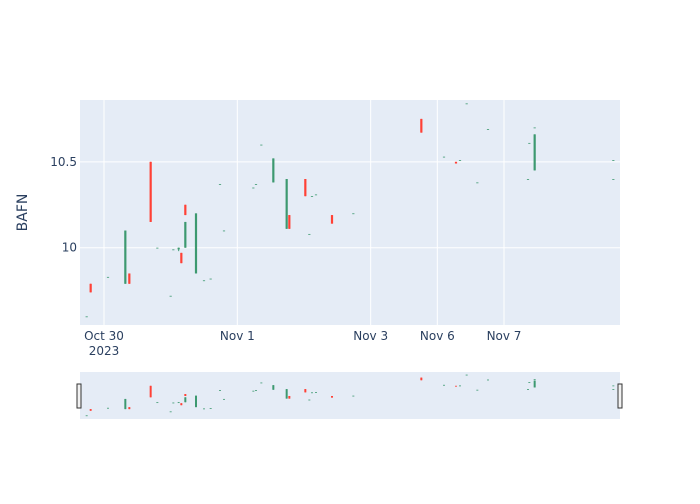 The height and width of the screenshot is (504, 700). I want to click on range-slider-left-handle, so click(79, 396).